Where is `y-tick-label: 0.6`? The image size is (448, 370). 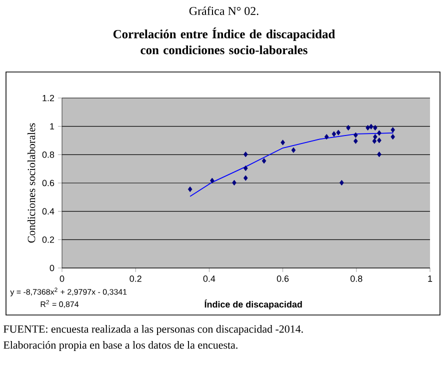
y-tick-label: 0.6 is located at coordinates (48, 183).